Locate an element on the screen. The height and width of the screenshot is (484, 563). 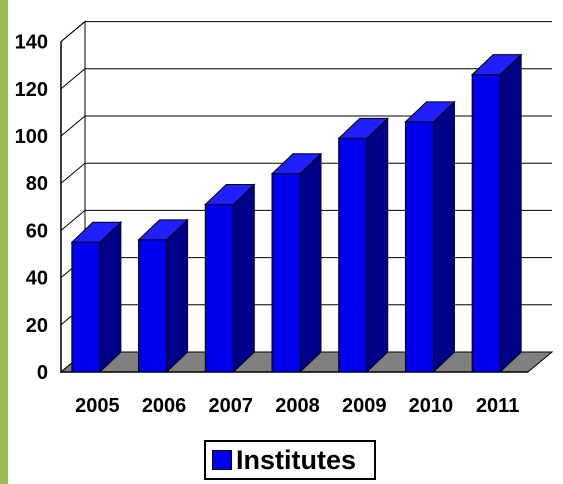
y-tick-label-140: 140 is located at coordinates (31, 43).